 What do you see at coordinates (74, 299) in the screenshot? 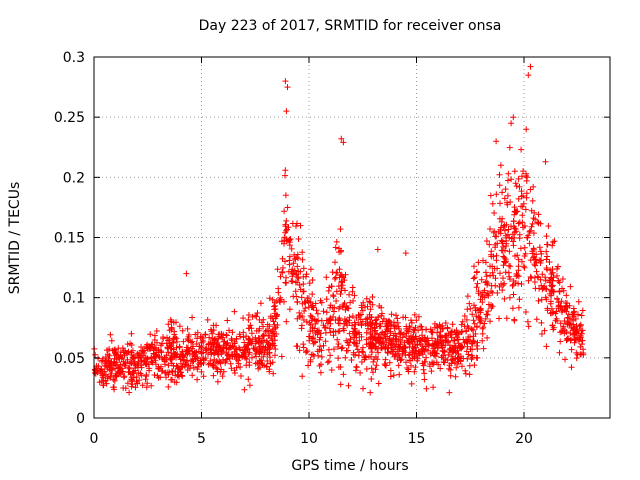
I see `y-tick-label: 0.1` at bounding box center [74, 299].